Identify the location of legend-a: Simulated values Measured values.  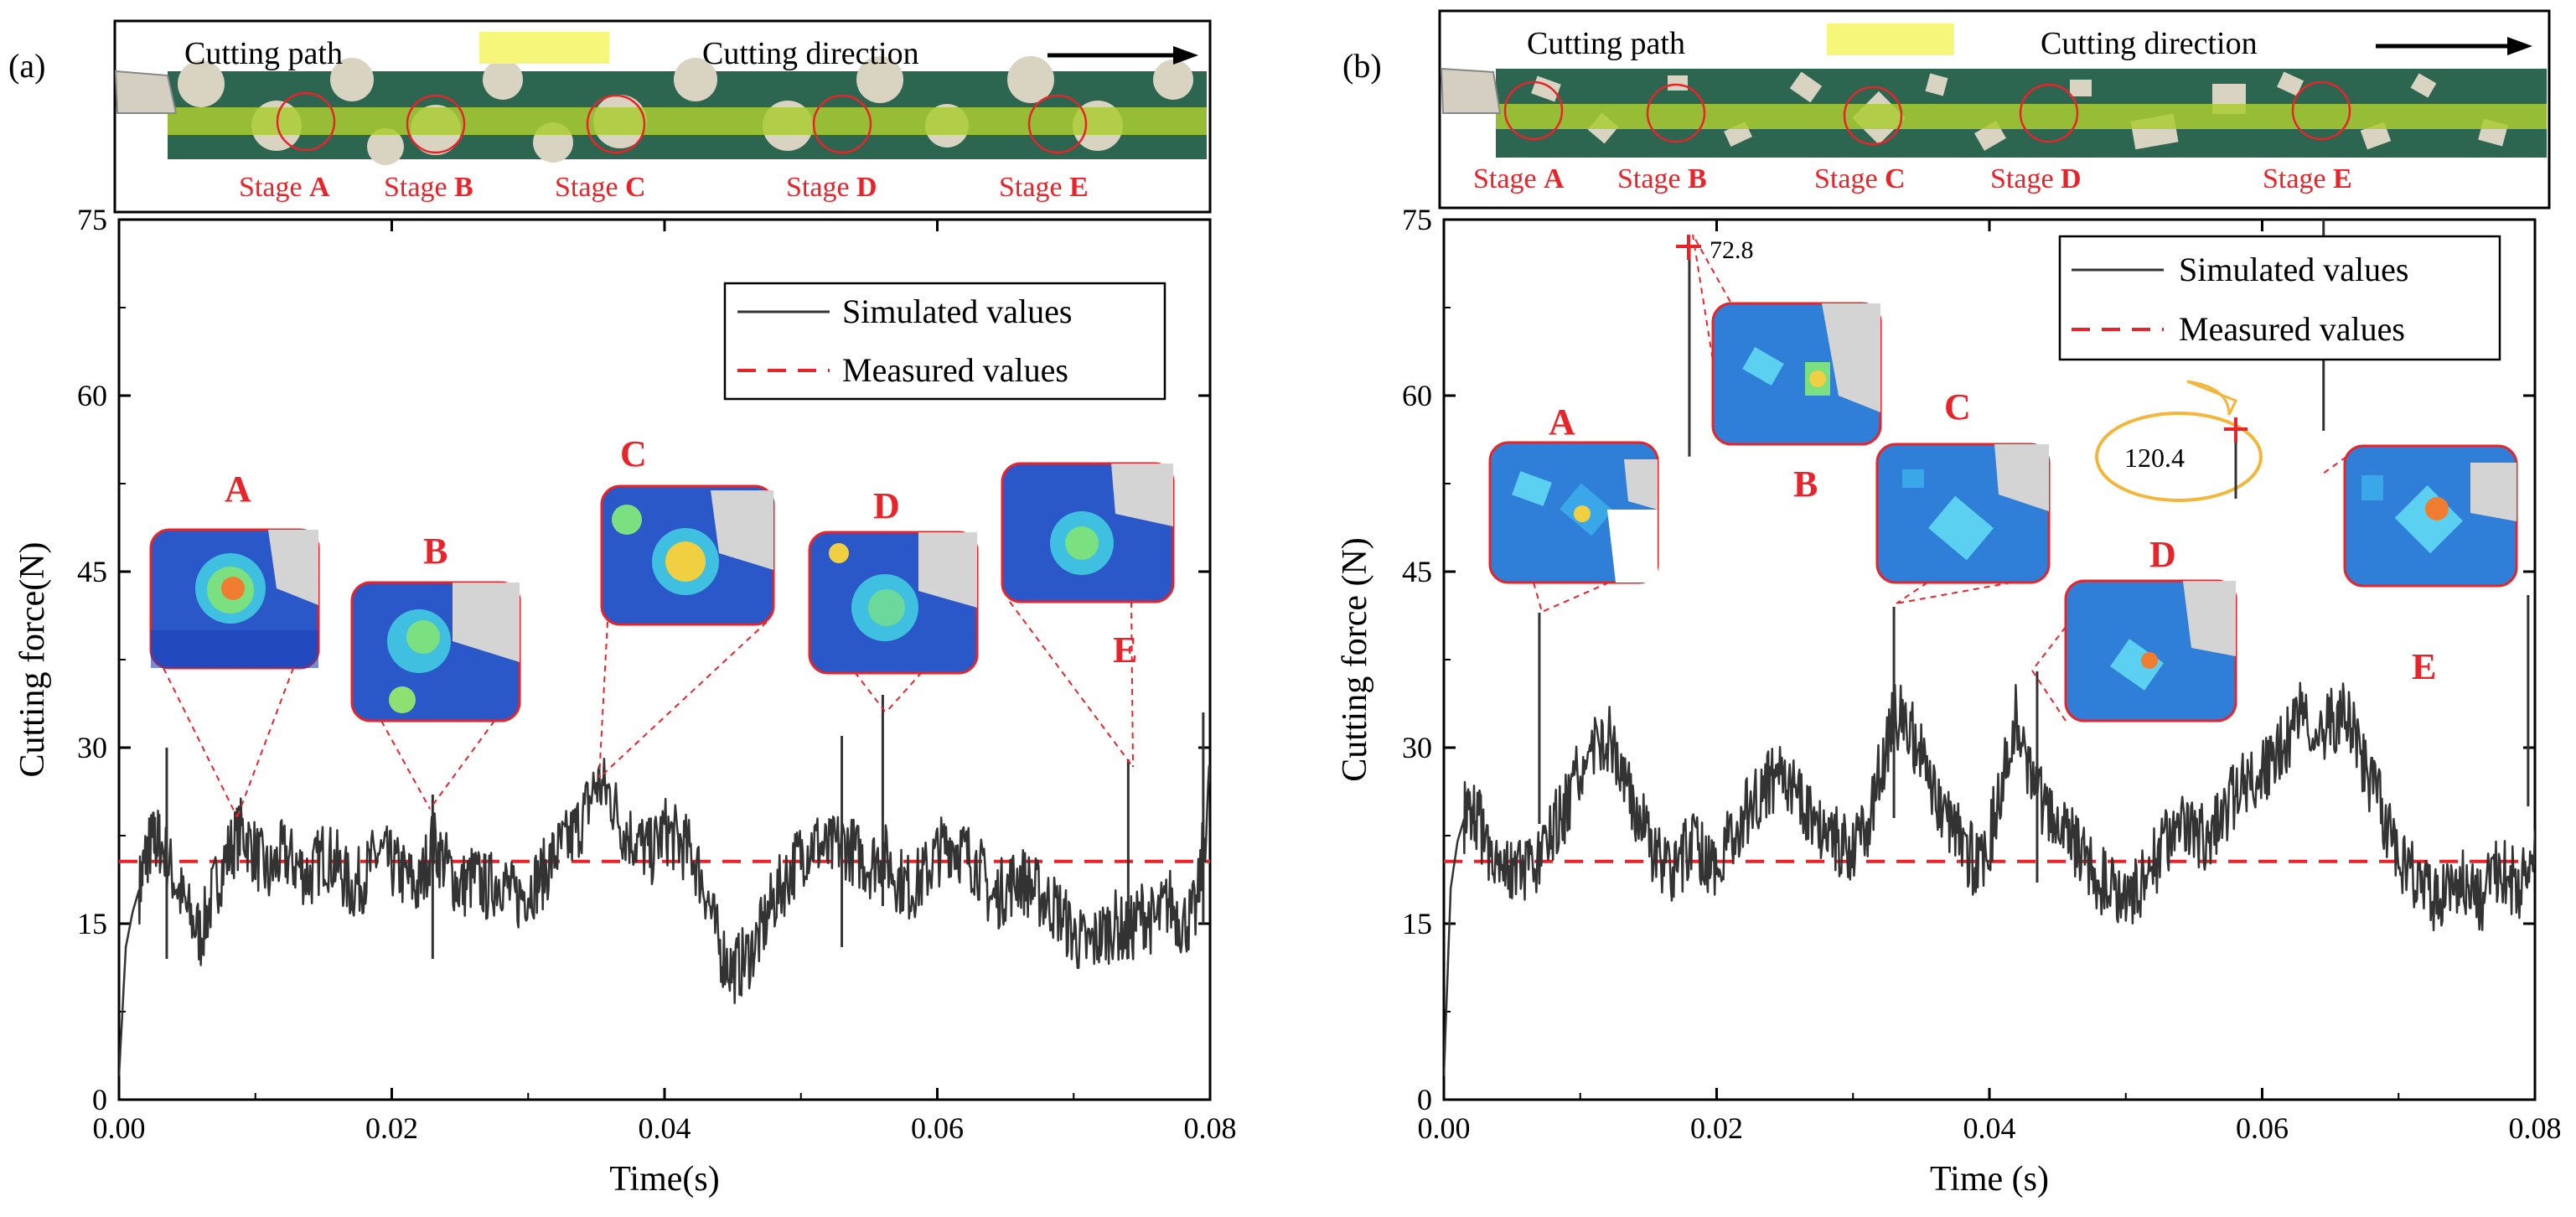
(944, 341).